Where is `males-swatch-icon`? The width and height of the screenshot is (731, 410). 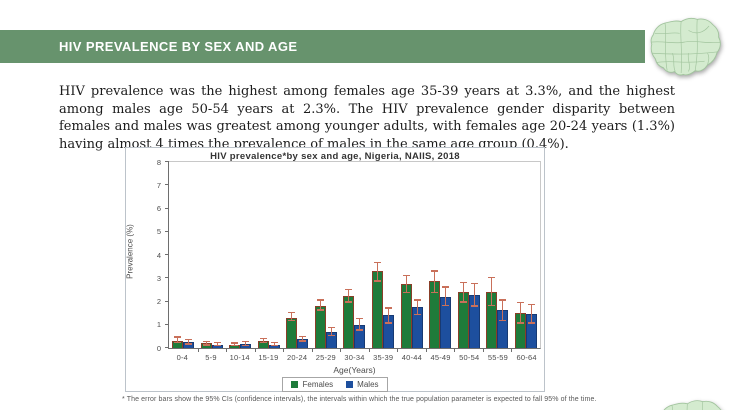
males-swatch-icon is located at coordinates (350, 384).